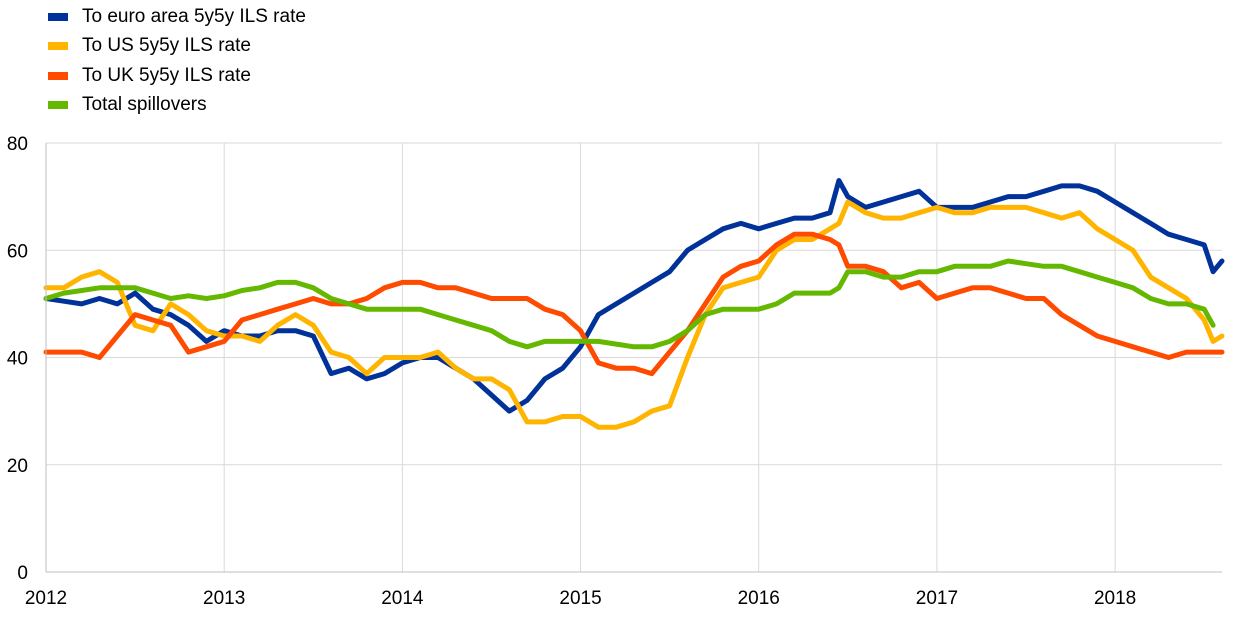  I want to click on legend-item-total-spillovers: Total spillovers, so click(177, 106).